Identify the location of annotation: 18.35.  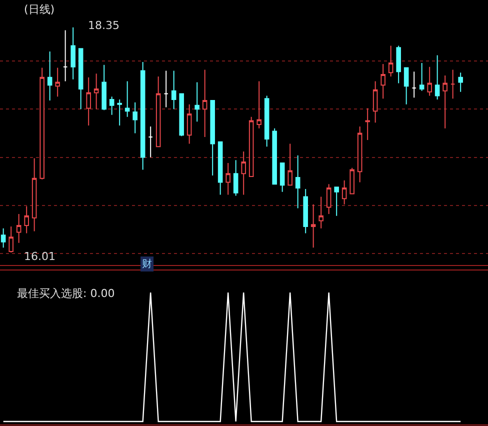
(104, 25).